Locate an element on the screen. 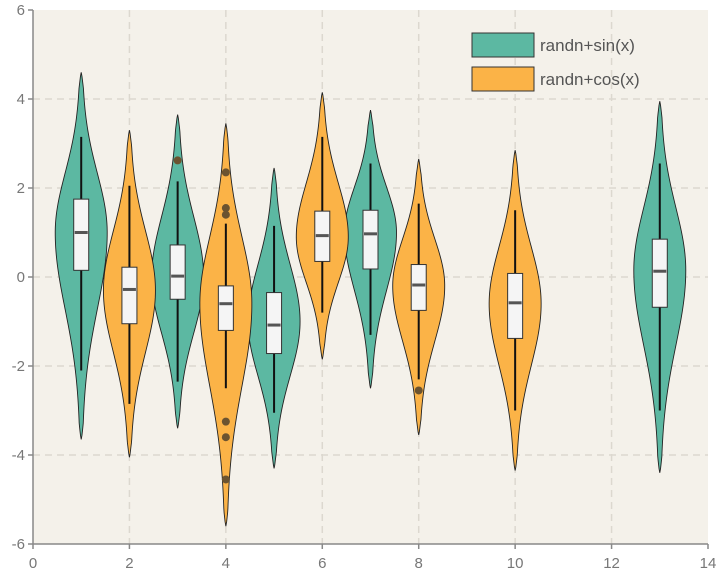  x-tick-label: 4 is located at coordinates (226, 563).